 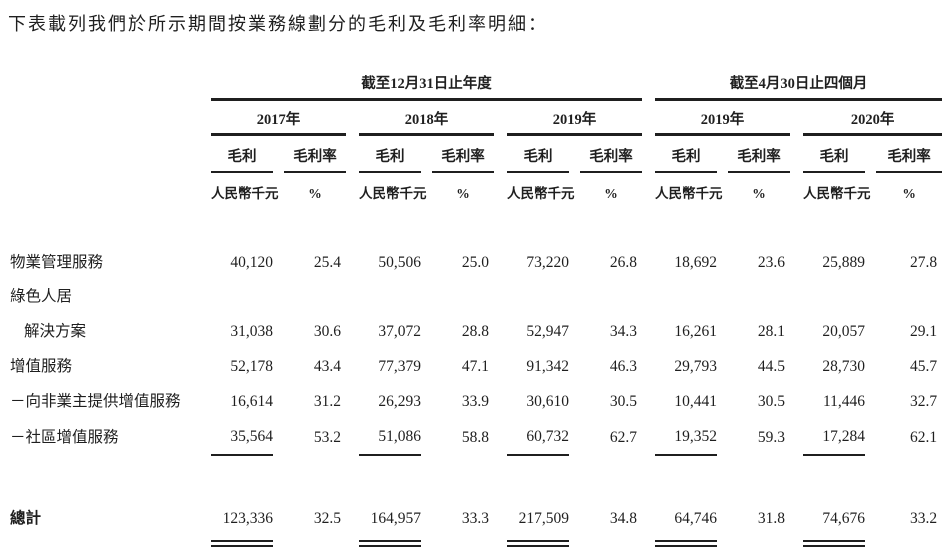 What do you see at coordinates (471, 542) in the screenshot?
I see `total-rule-row` at bounding box center [471, 542].